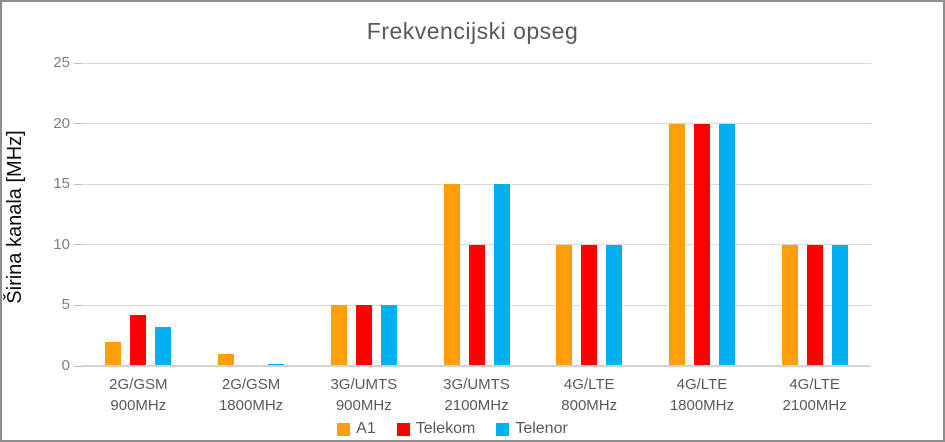 Image resolution: width=945 pixels, height=442 pixels. Describe the element at coordinates (451, 275) in the screenshot. I see `bar-a1-group4` at that location.